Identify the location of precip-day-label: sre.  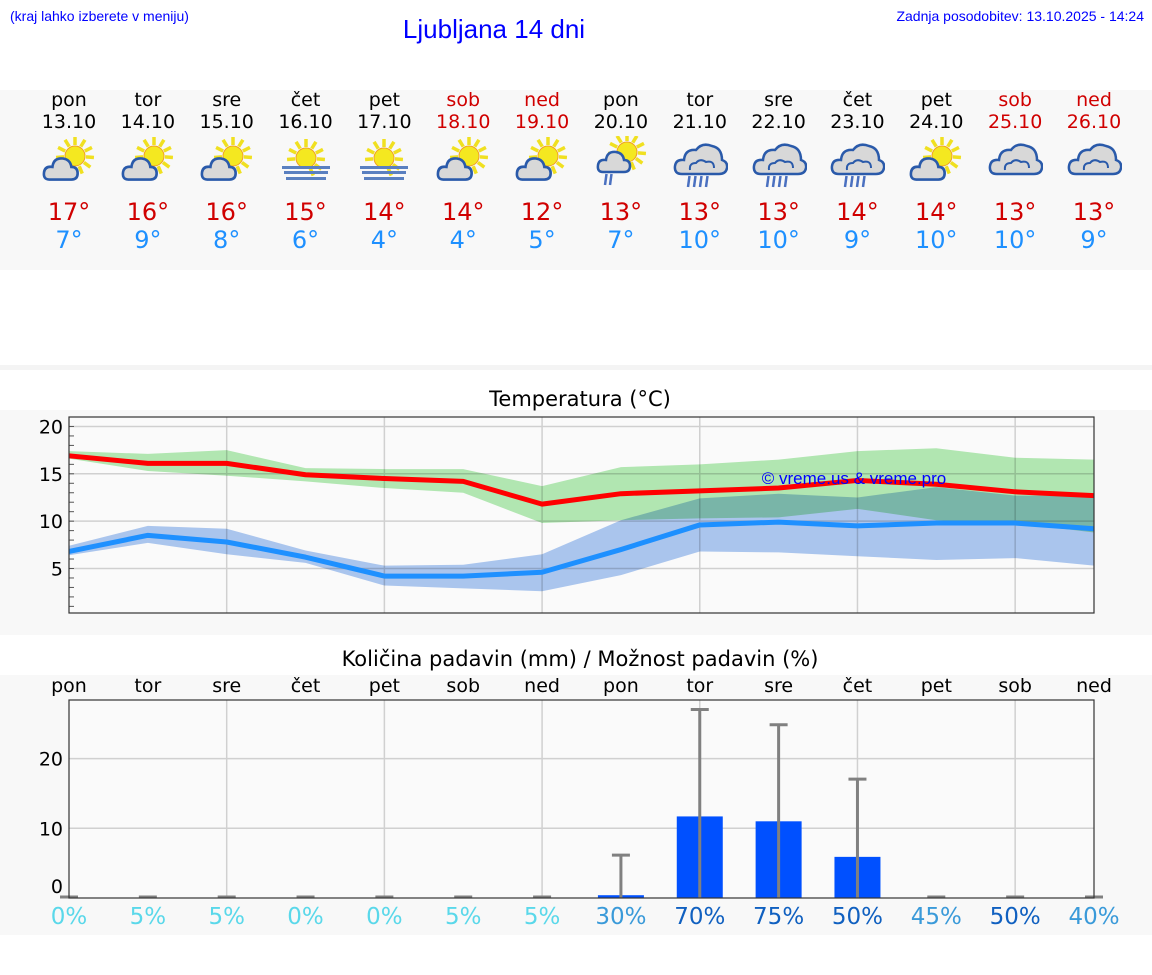
(779, 686).